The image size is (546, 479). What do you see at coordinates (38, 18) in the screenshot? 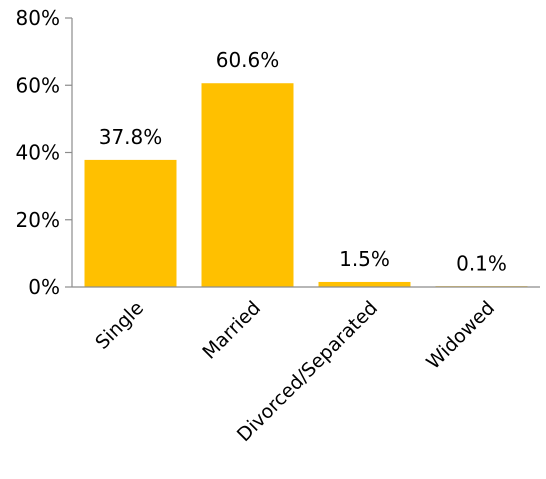
I see `y-tick-label: 80%` at bounding box center [38, 18].